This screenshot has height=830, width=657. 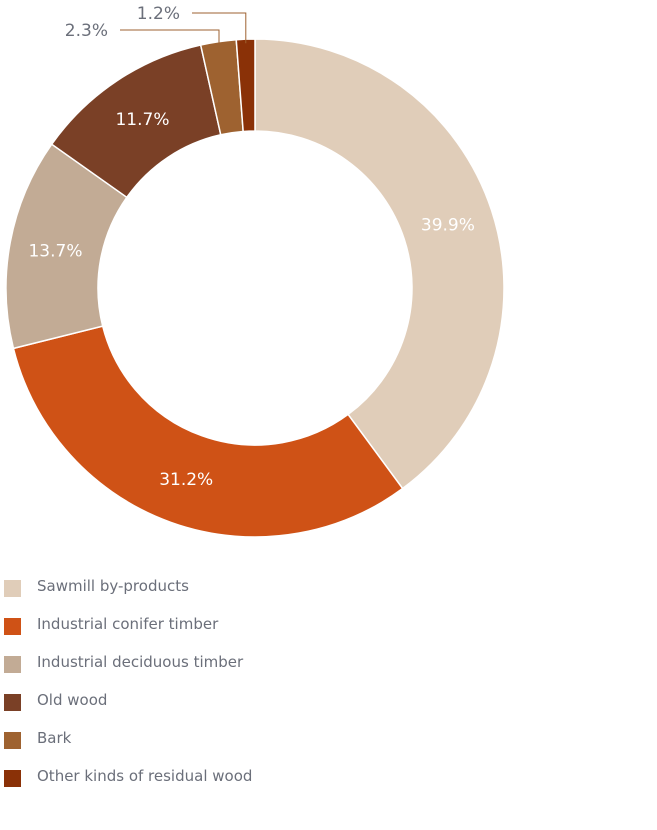 I want to click on legend-item-sawmill-by-products: Sawmill by-products, so click(x=328, y=588).